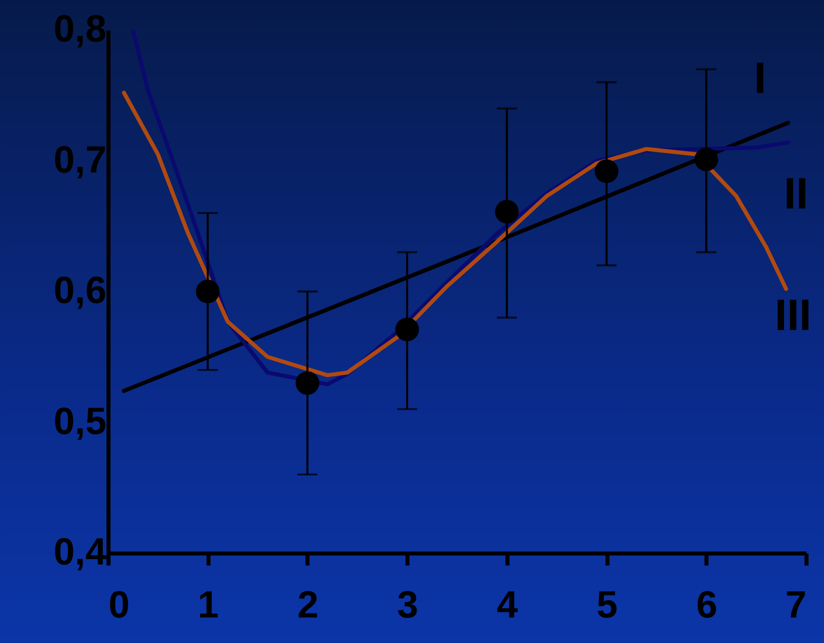 Image resolution: width=824 pixels, height=643 pixels. I want to click on x-tick-label: 5, so click(607, 605).